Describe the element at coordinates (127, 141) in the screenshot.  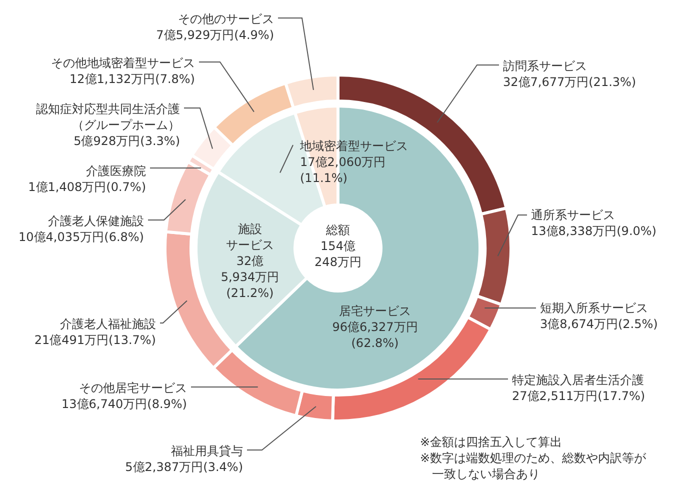
I see `data-label: 5億928万円(3.3%)` at that location.